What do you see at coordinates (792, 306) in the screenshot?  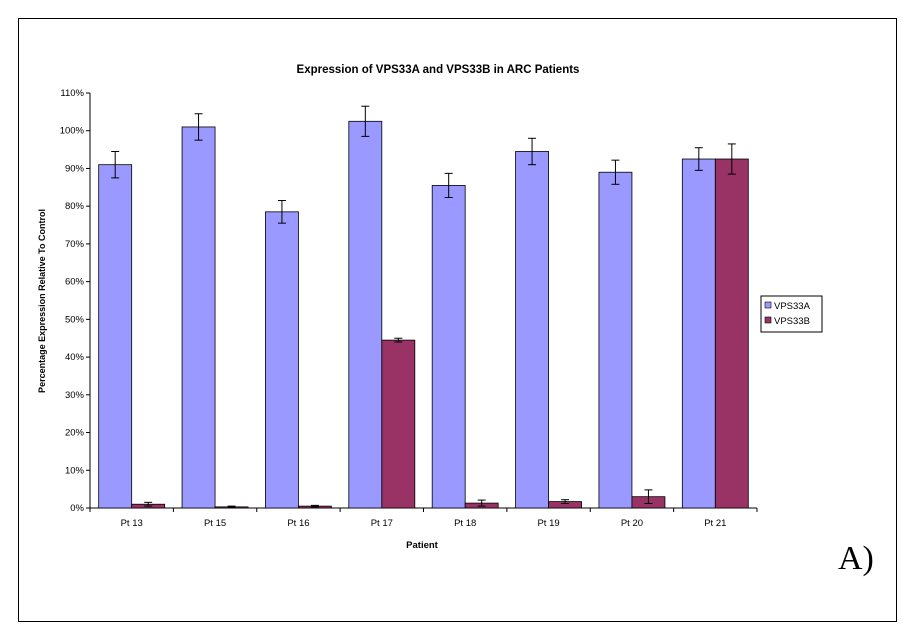 I see `legend-label: VPS33A` at bounding box center [792, 306].